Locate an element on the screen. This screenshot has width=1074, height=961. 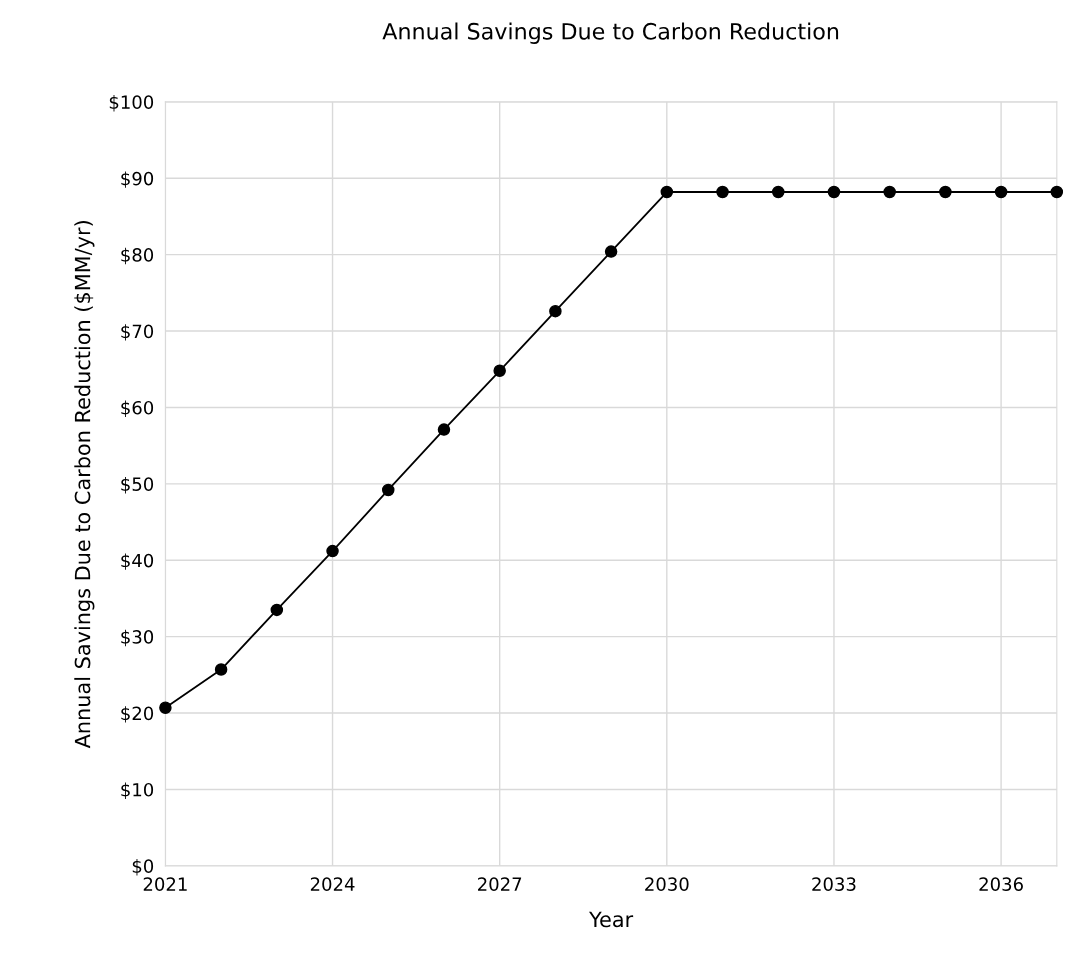
x-tick-label: 2036 is located at coordinates (1001, 884).